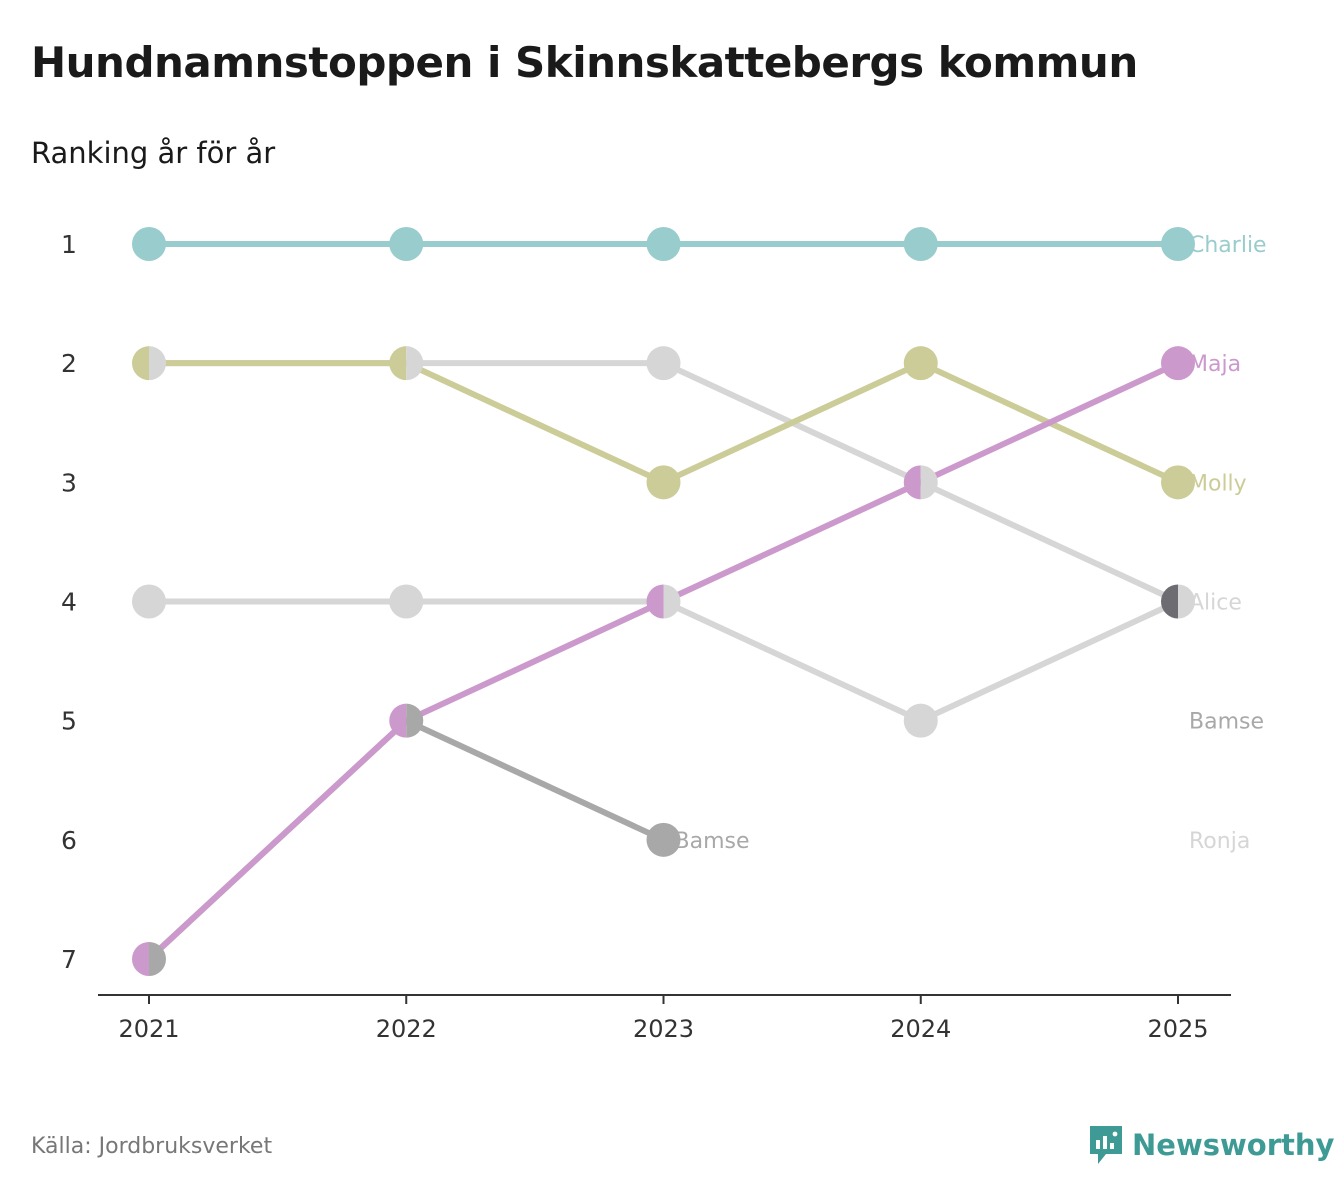  Describe the element at coordinates (69, 244) in the screenshot. I see `y-tick-label: 1` at that location.